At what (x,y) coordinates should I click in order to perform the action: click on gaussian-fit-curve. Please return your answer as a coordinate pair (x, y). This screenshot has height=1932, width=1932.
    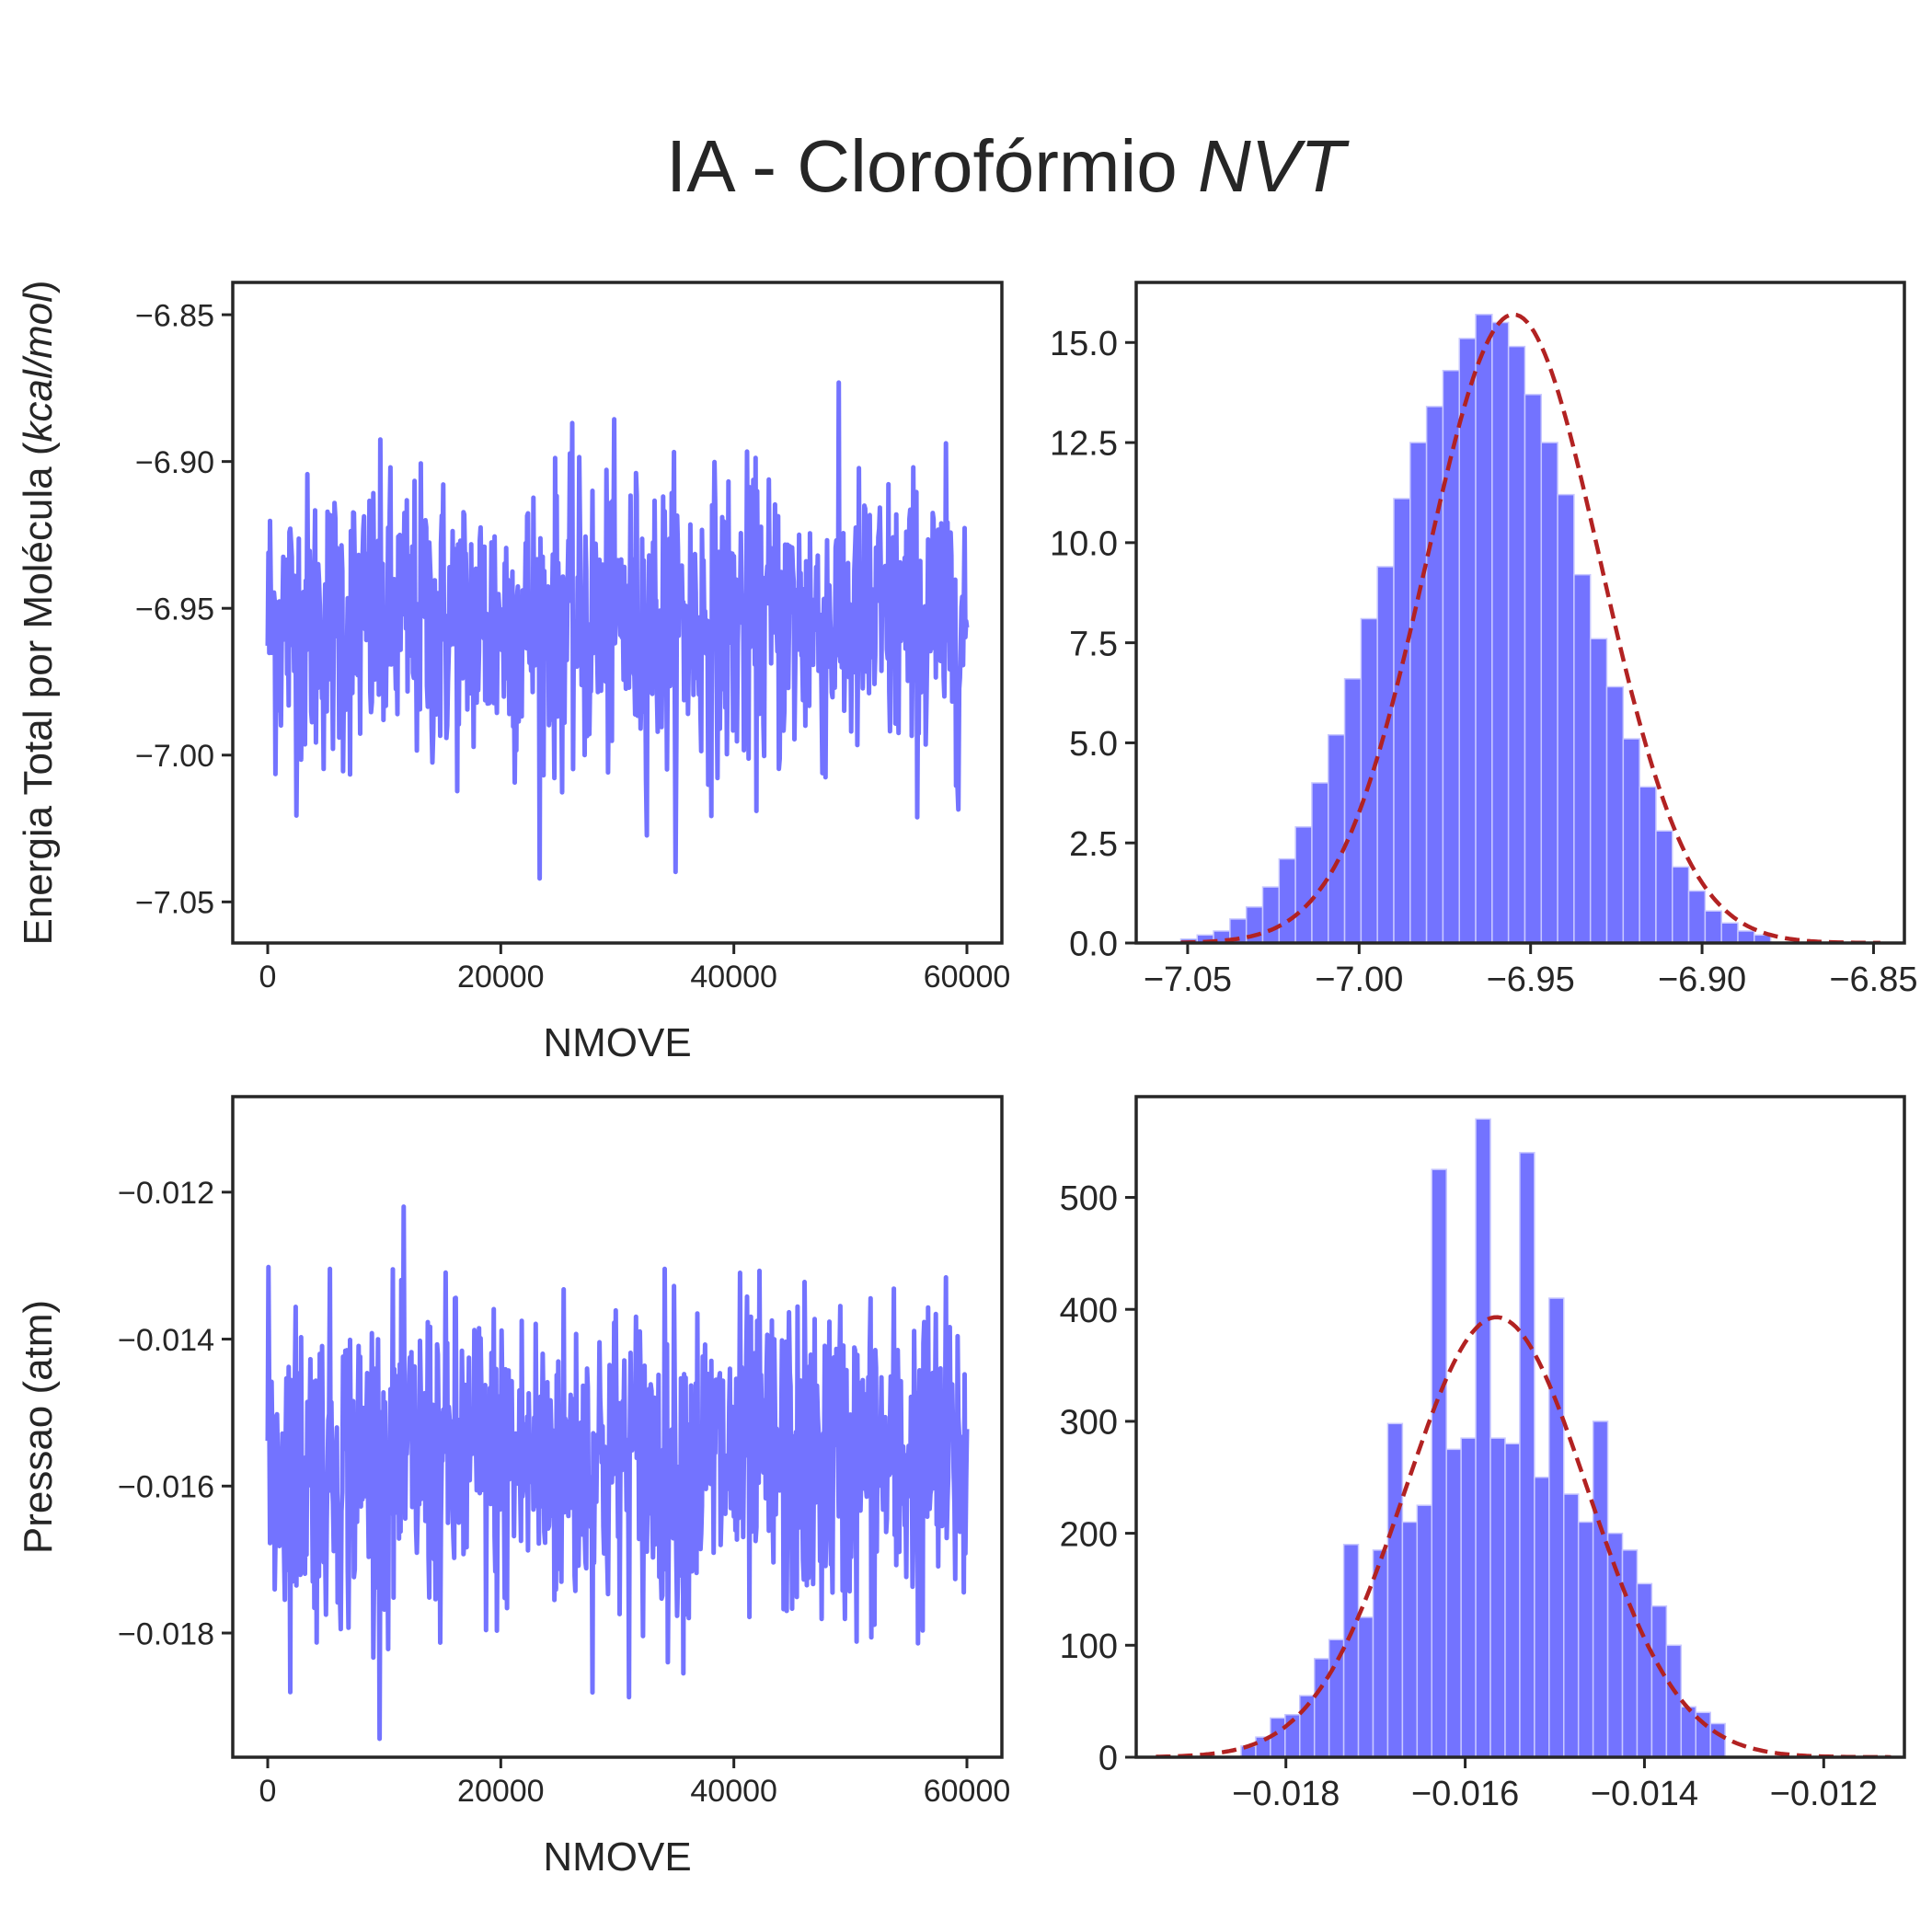
    Looking at the image, I should click on (1530, 627).